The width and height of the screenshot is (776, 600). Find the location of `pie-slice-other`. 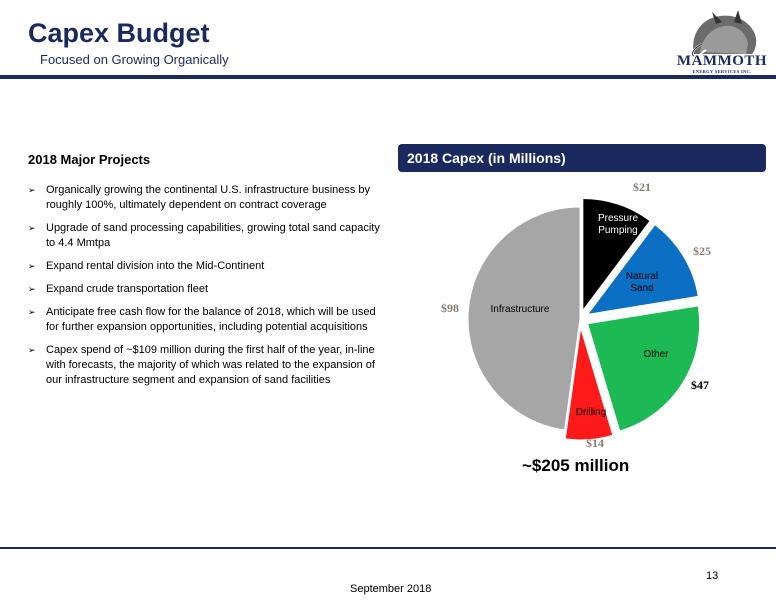

pie-slice-other is located at coordinates (643, 368).